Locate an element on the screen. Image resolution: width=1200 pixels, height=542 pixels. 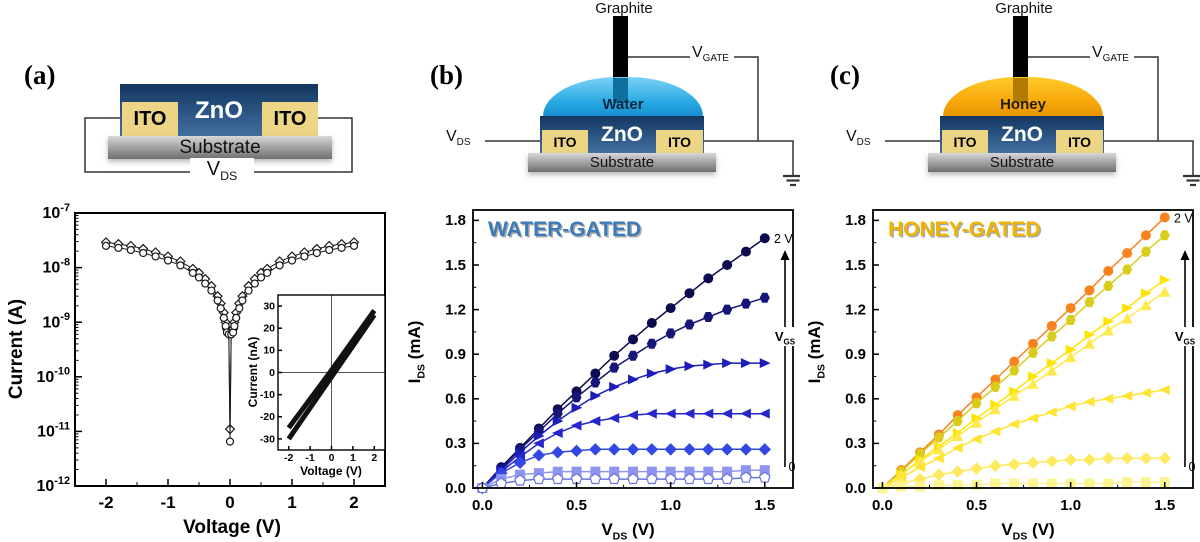
gate-wire-right is located at coordinates (1146, 98).